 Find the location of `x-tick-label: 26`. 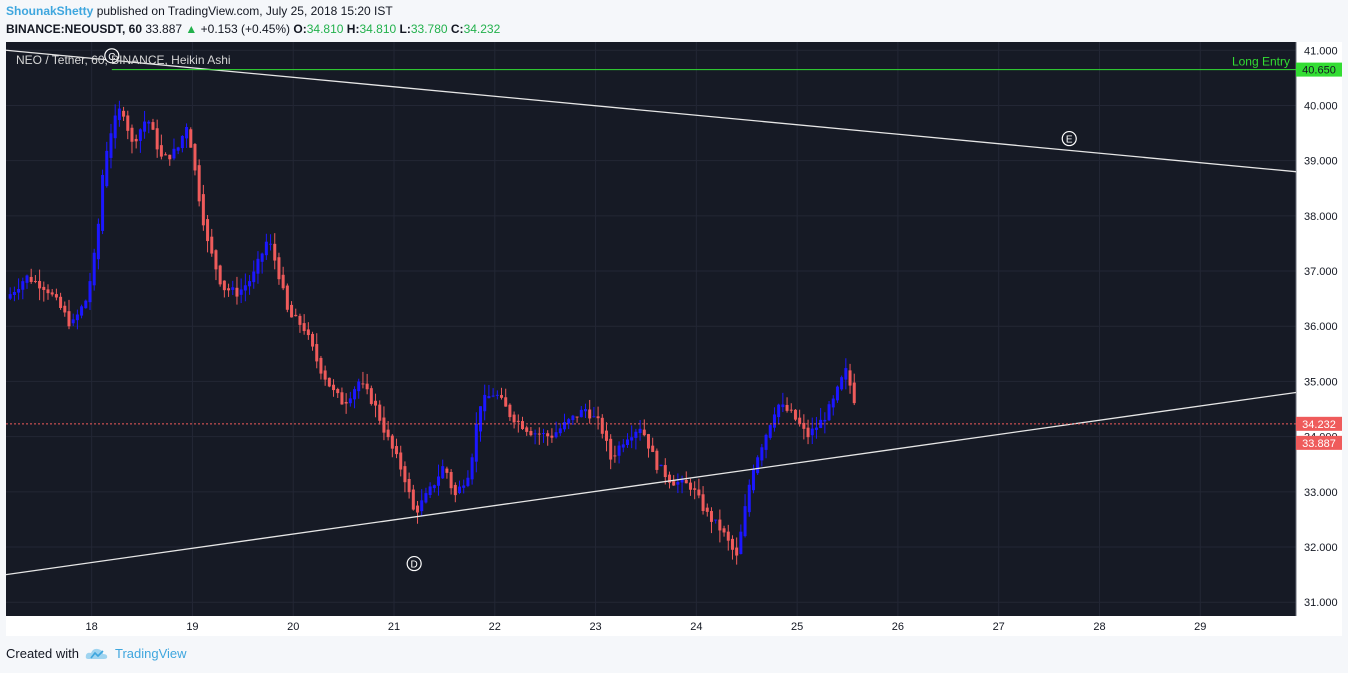

x-tick-label: 26 is located at coordinates (898, 627).